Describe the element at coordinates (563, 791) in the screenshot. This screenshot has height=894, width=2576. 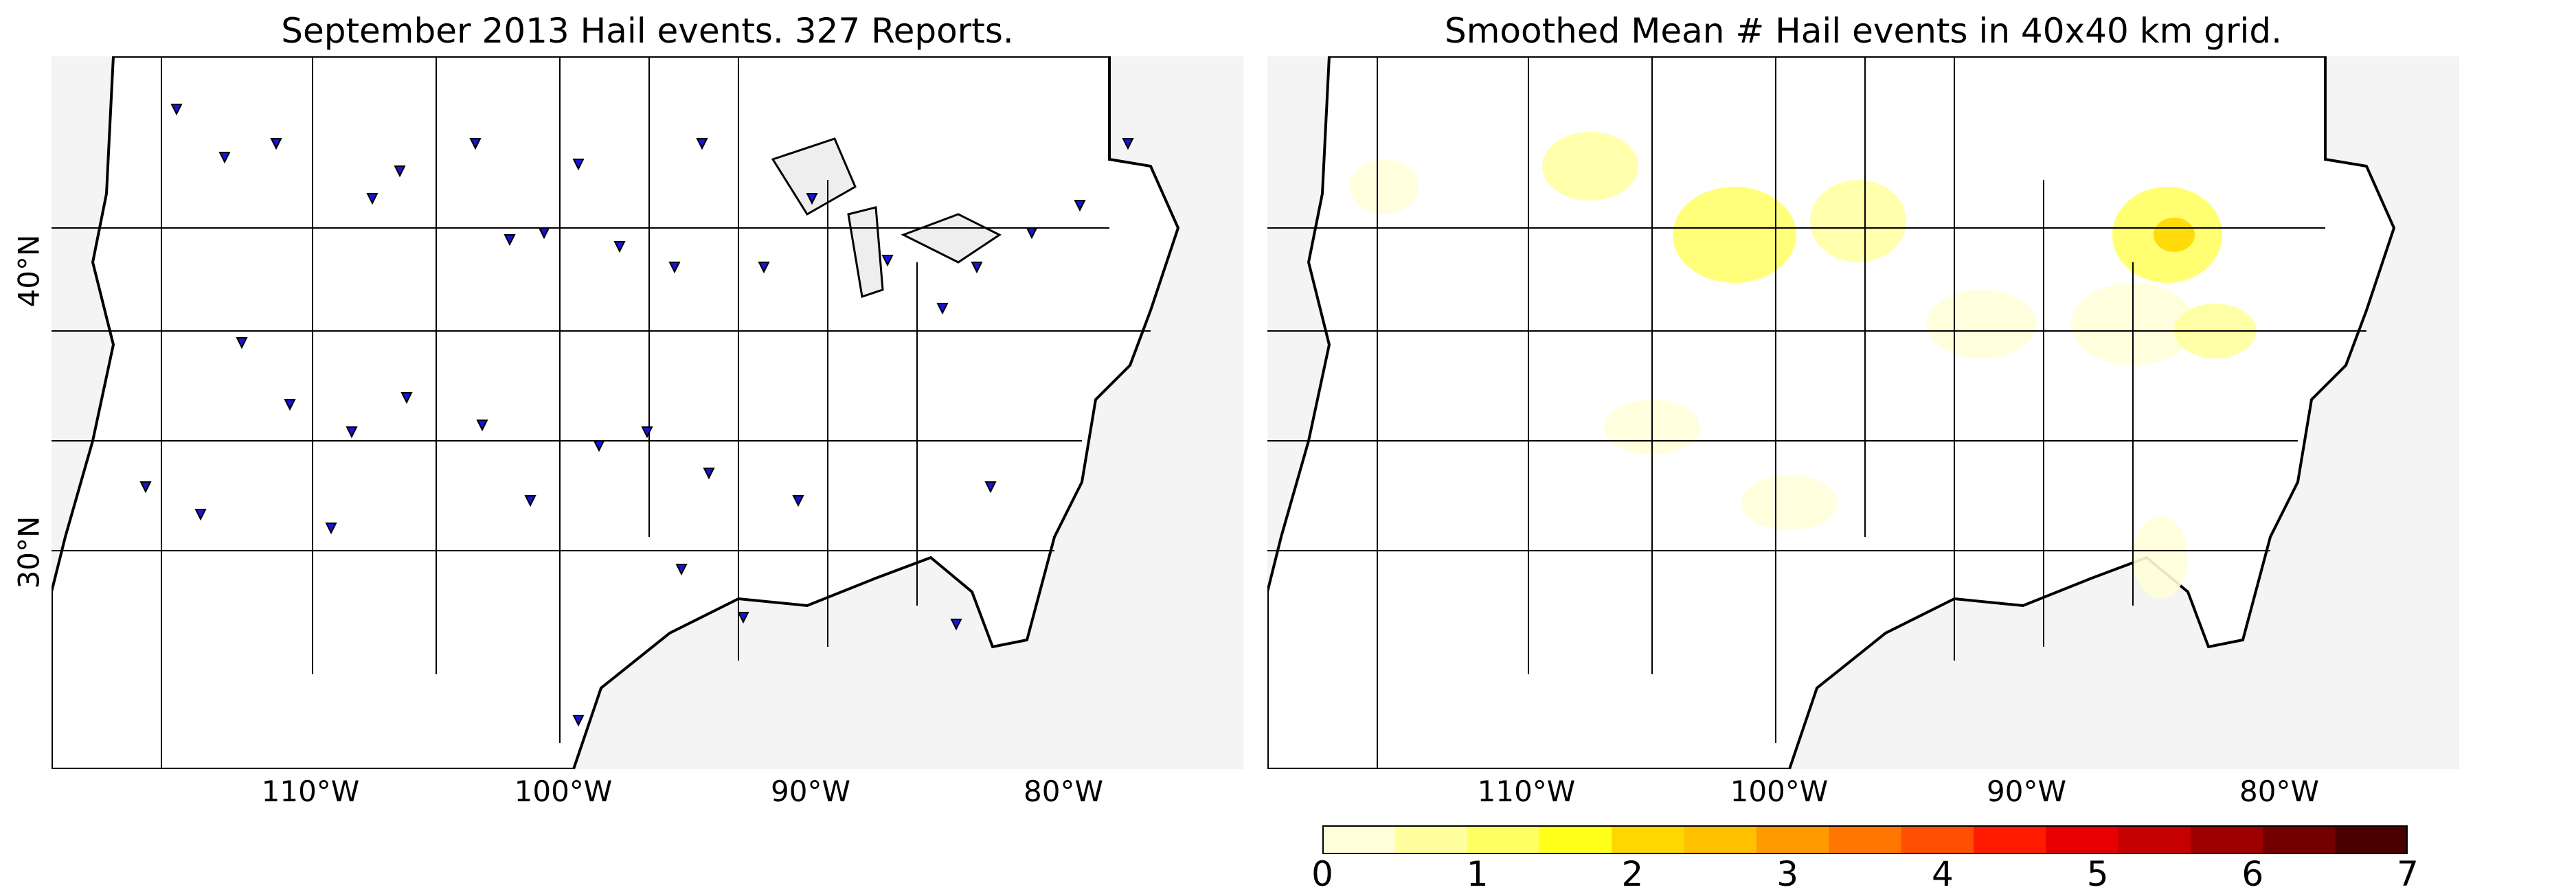
I see `left-lon-label-100w: 100°W` at that location.